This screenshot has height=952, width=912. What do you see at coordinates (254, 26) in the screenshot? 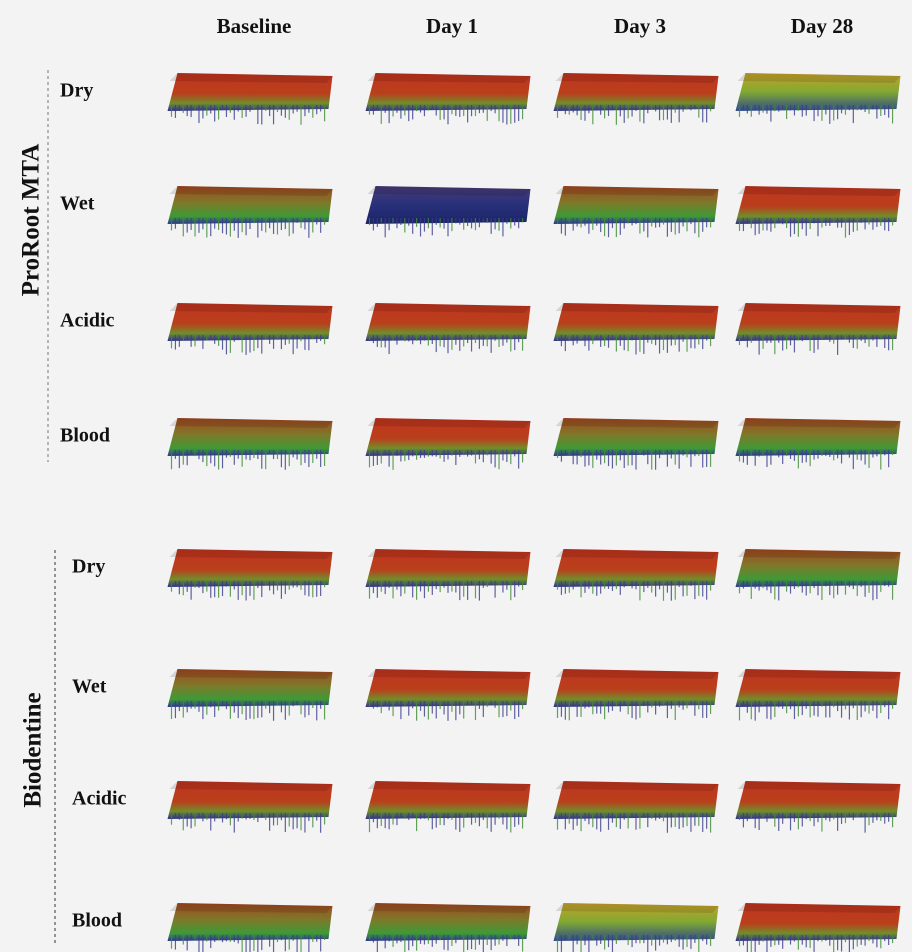
I see `column-header: Baseline` at bounding box center [254, 26].